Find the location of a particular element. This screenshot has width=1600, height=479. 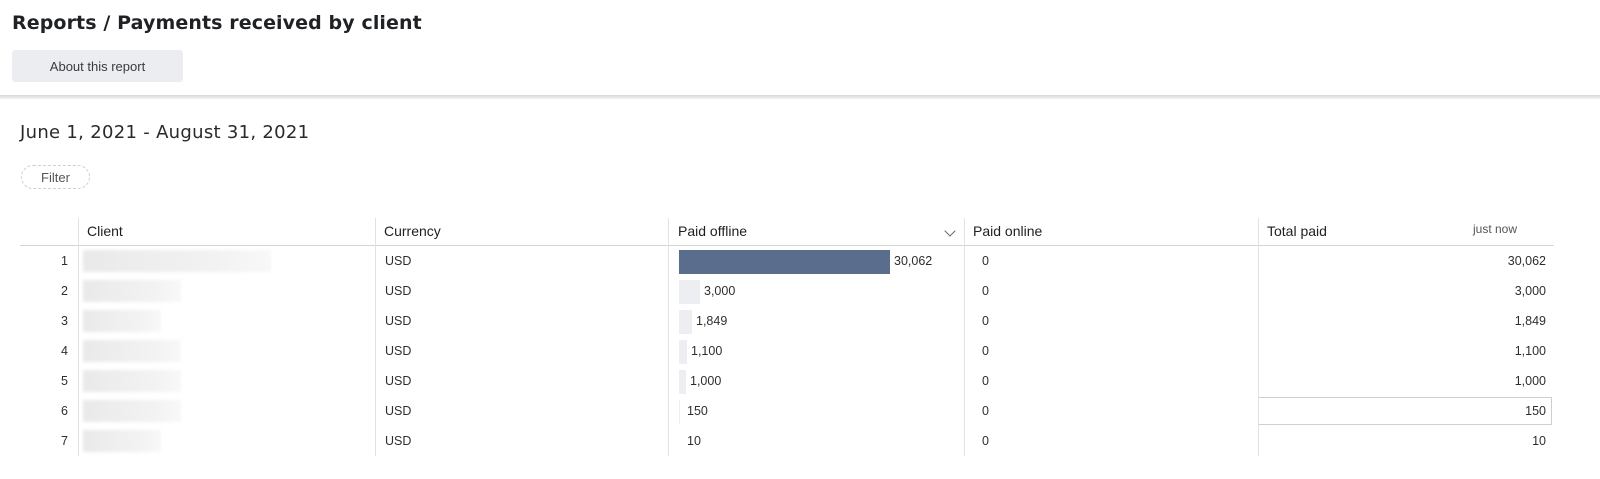

row-number: 1 is located at coordinates (64, 261).